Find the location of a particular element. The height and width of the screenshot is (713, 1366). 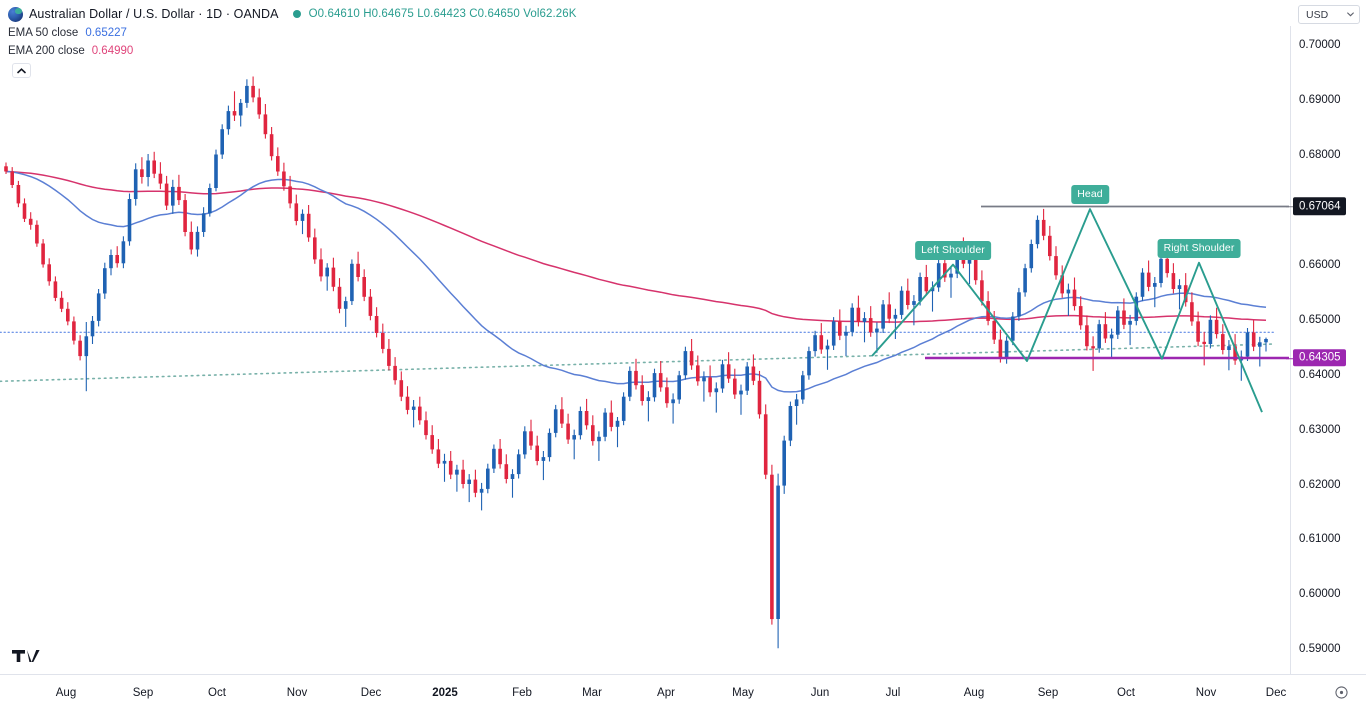

oanda-globe-icon is located at coordinates (15, 14).